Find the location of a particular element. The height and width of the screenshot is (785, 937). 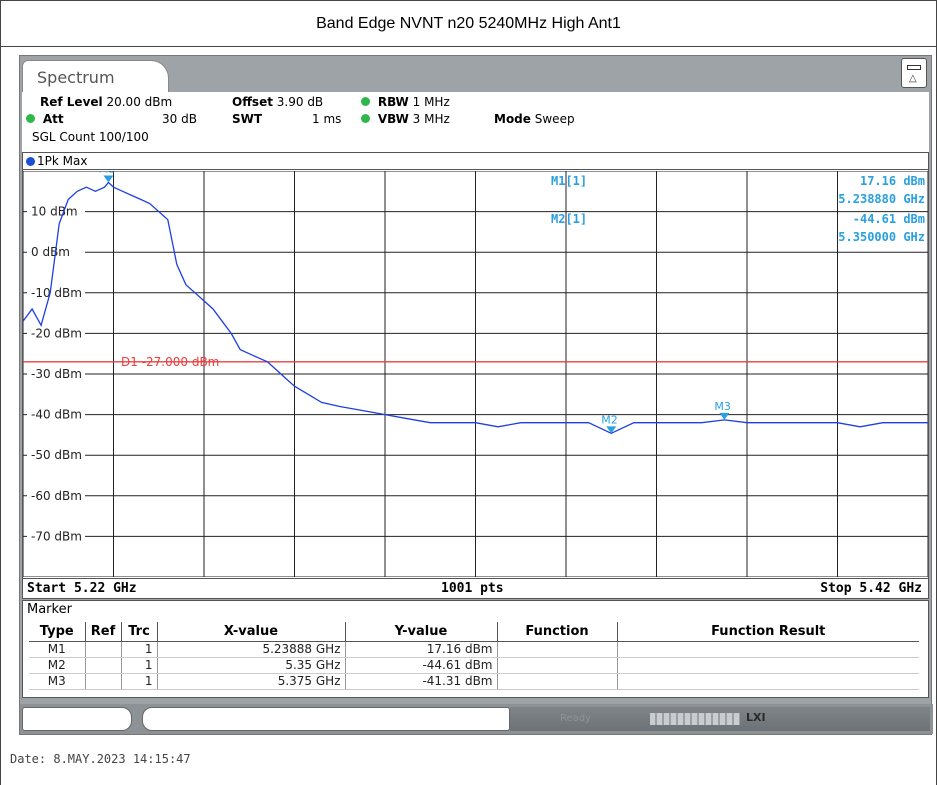

cell-type: M2 is located at coordinates (57, 665).